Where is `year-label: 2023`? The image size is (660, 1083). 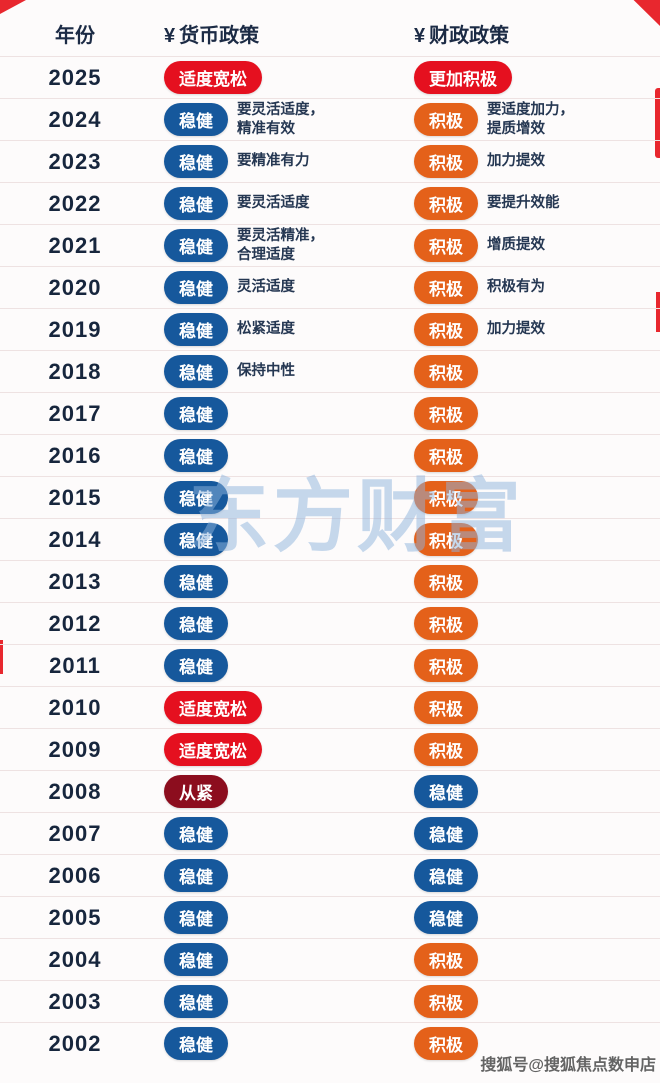
year-label: 2023 is located at coordinates (75, 161).